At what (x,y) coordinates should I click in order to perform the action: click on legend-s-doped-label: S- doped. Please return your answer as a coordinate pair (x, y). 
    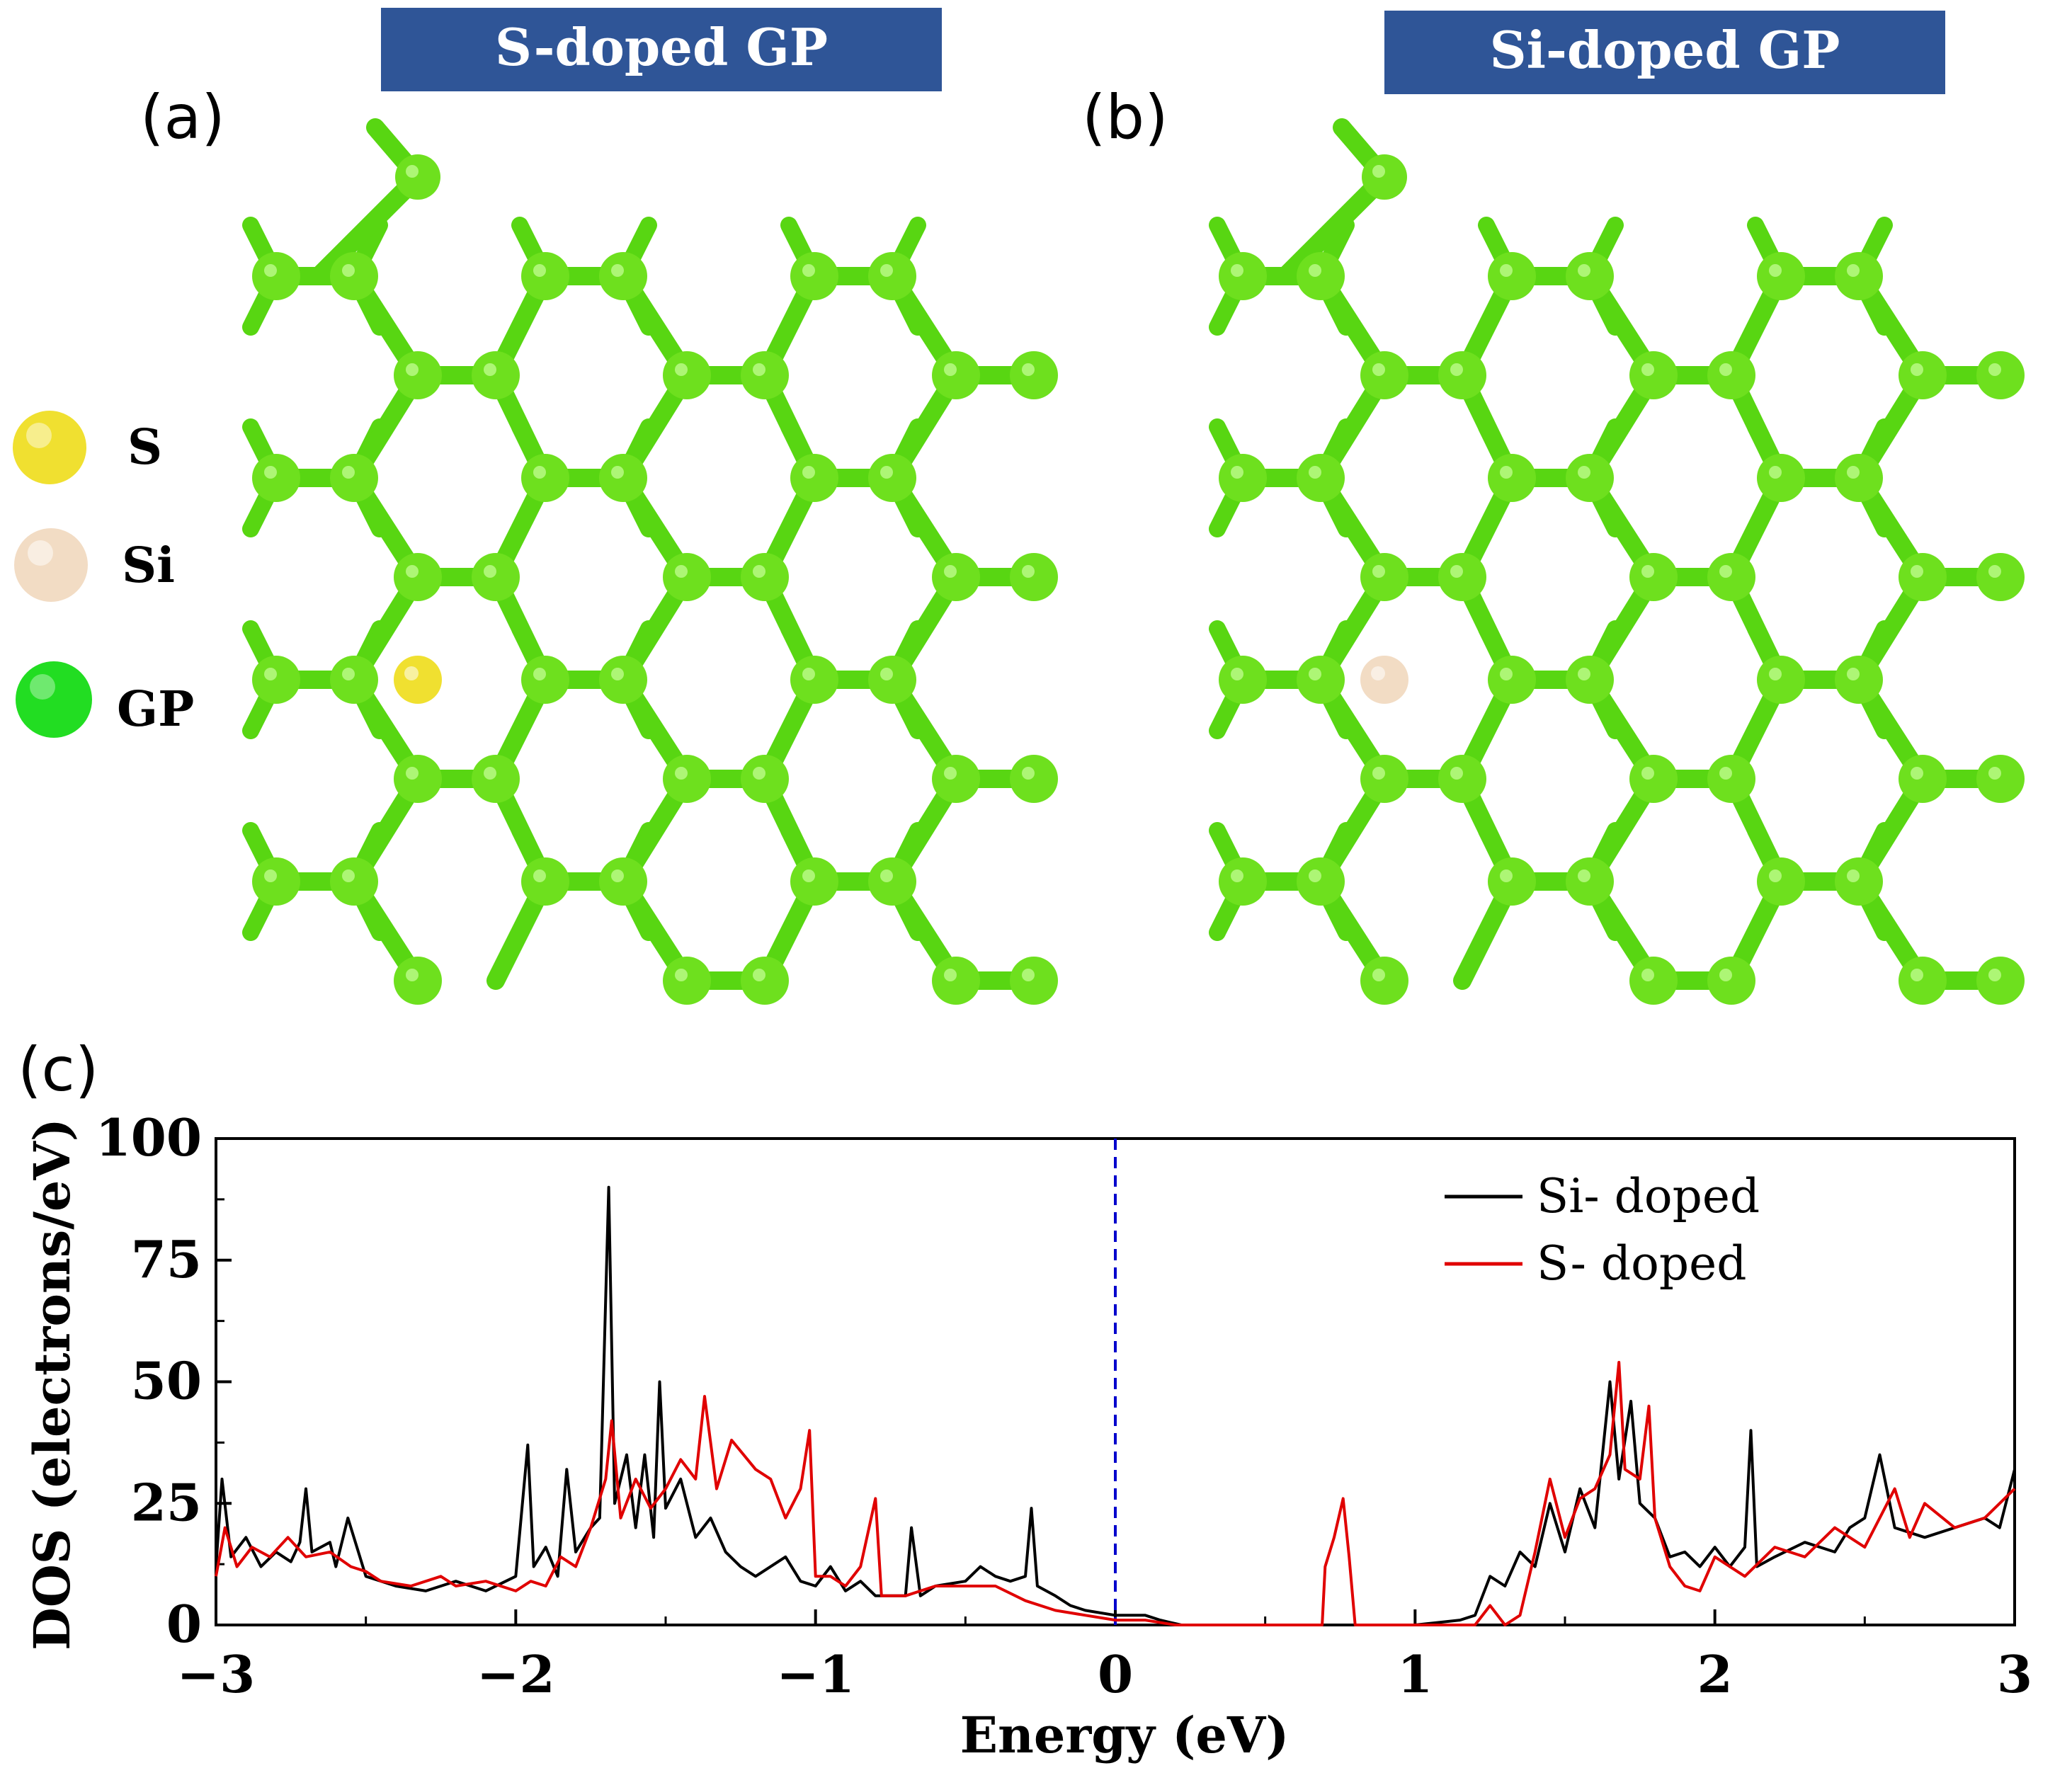
    Looking at the image, I should click on (1641, 1263).